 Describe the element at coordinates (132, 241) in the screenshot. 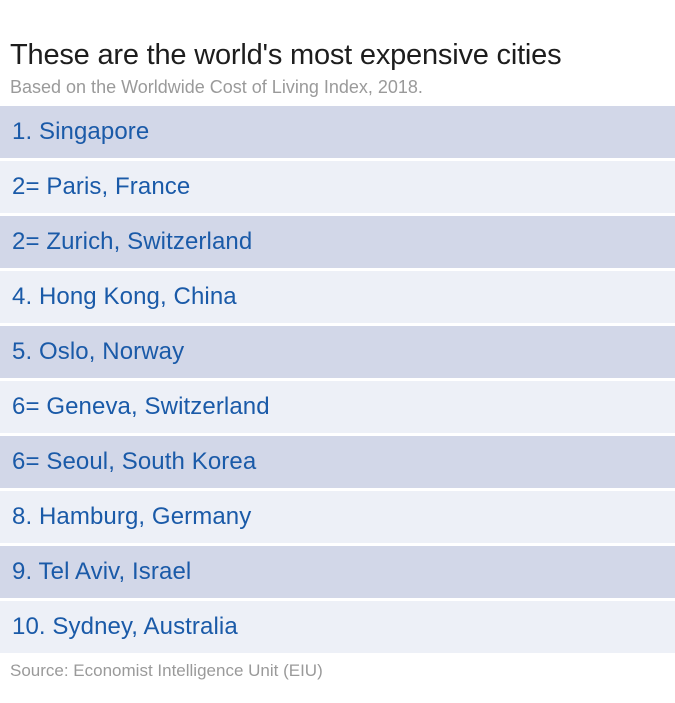

I see `ranking-row-label: 2= Zurich, Switzerland` at that location.